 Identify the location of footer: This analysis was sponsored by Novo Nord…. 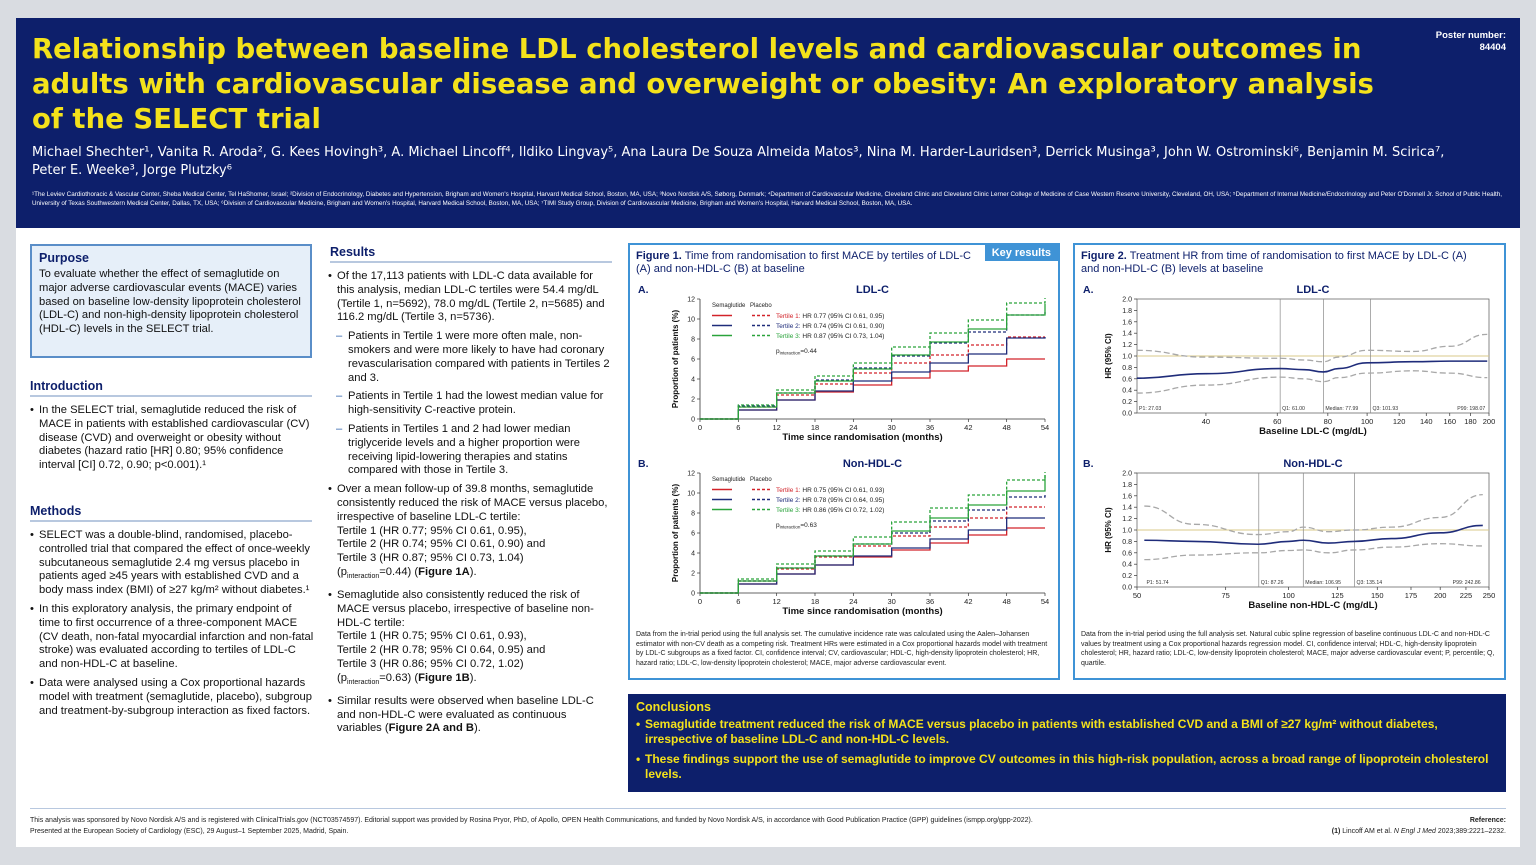
(768, 822).